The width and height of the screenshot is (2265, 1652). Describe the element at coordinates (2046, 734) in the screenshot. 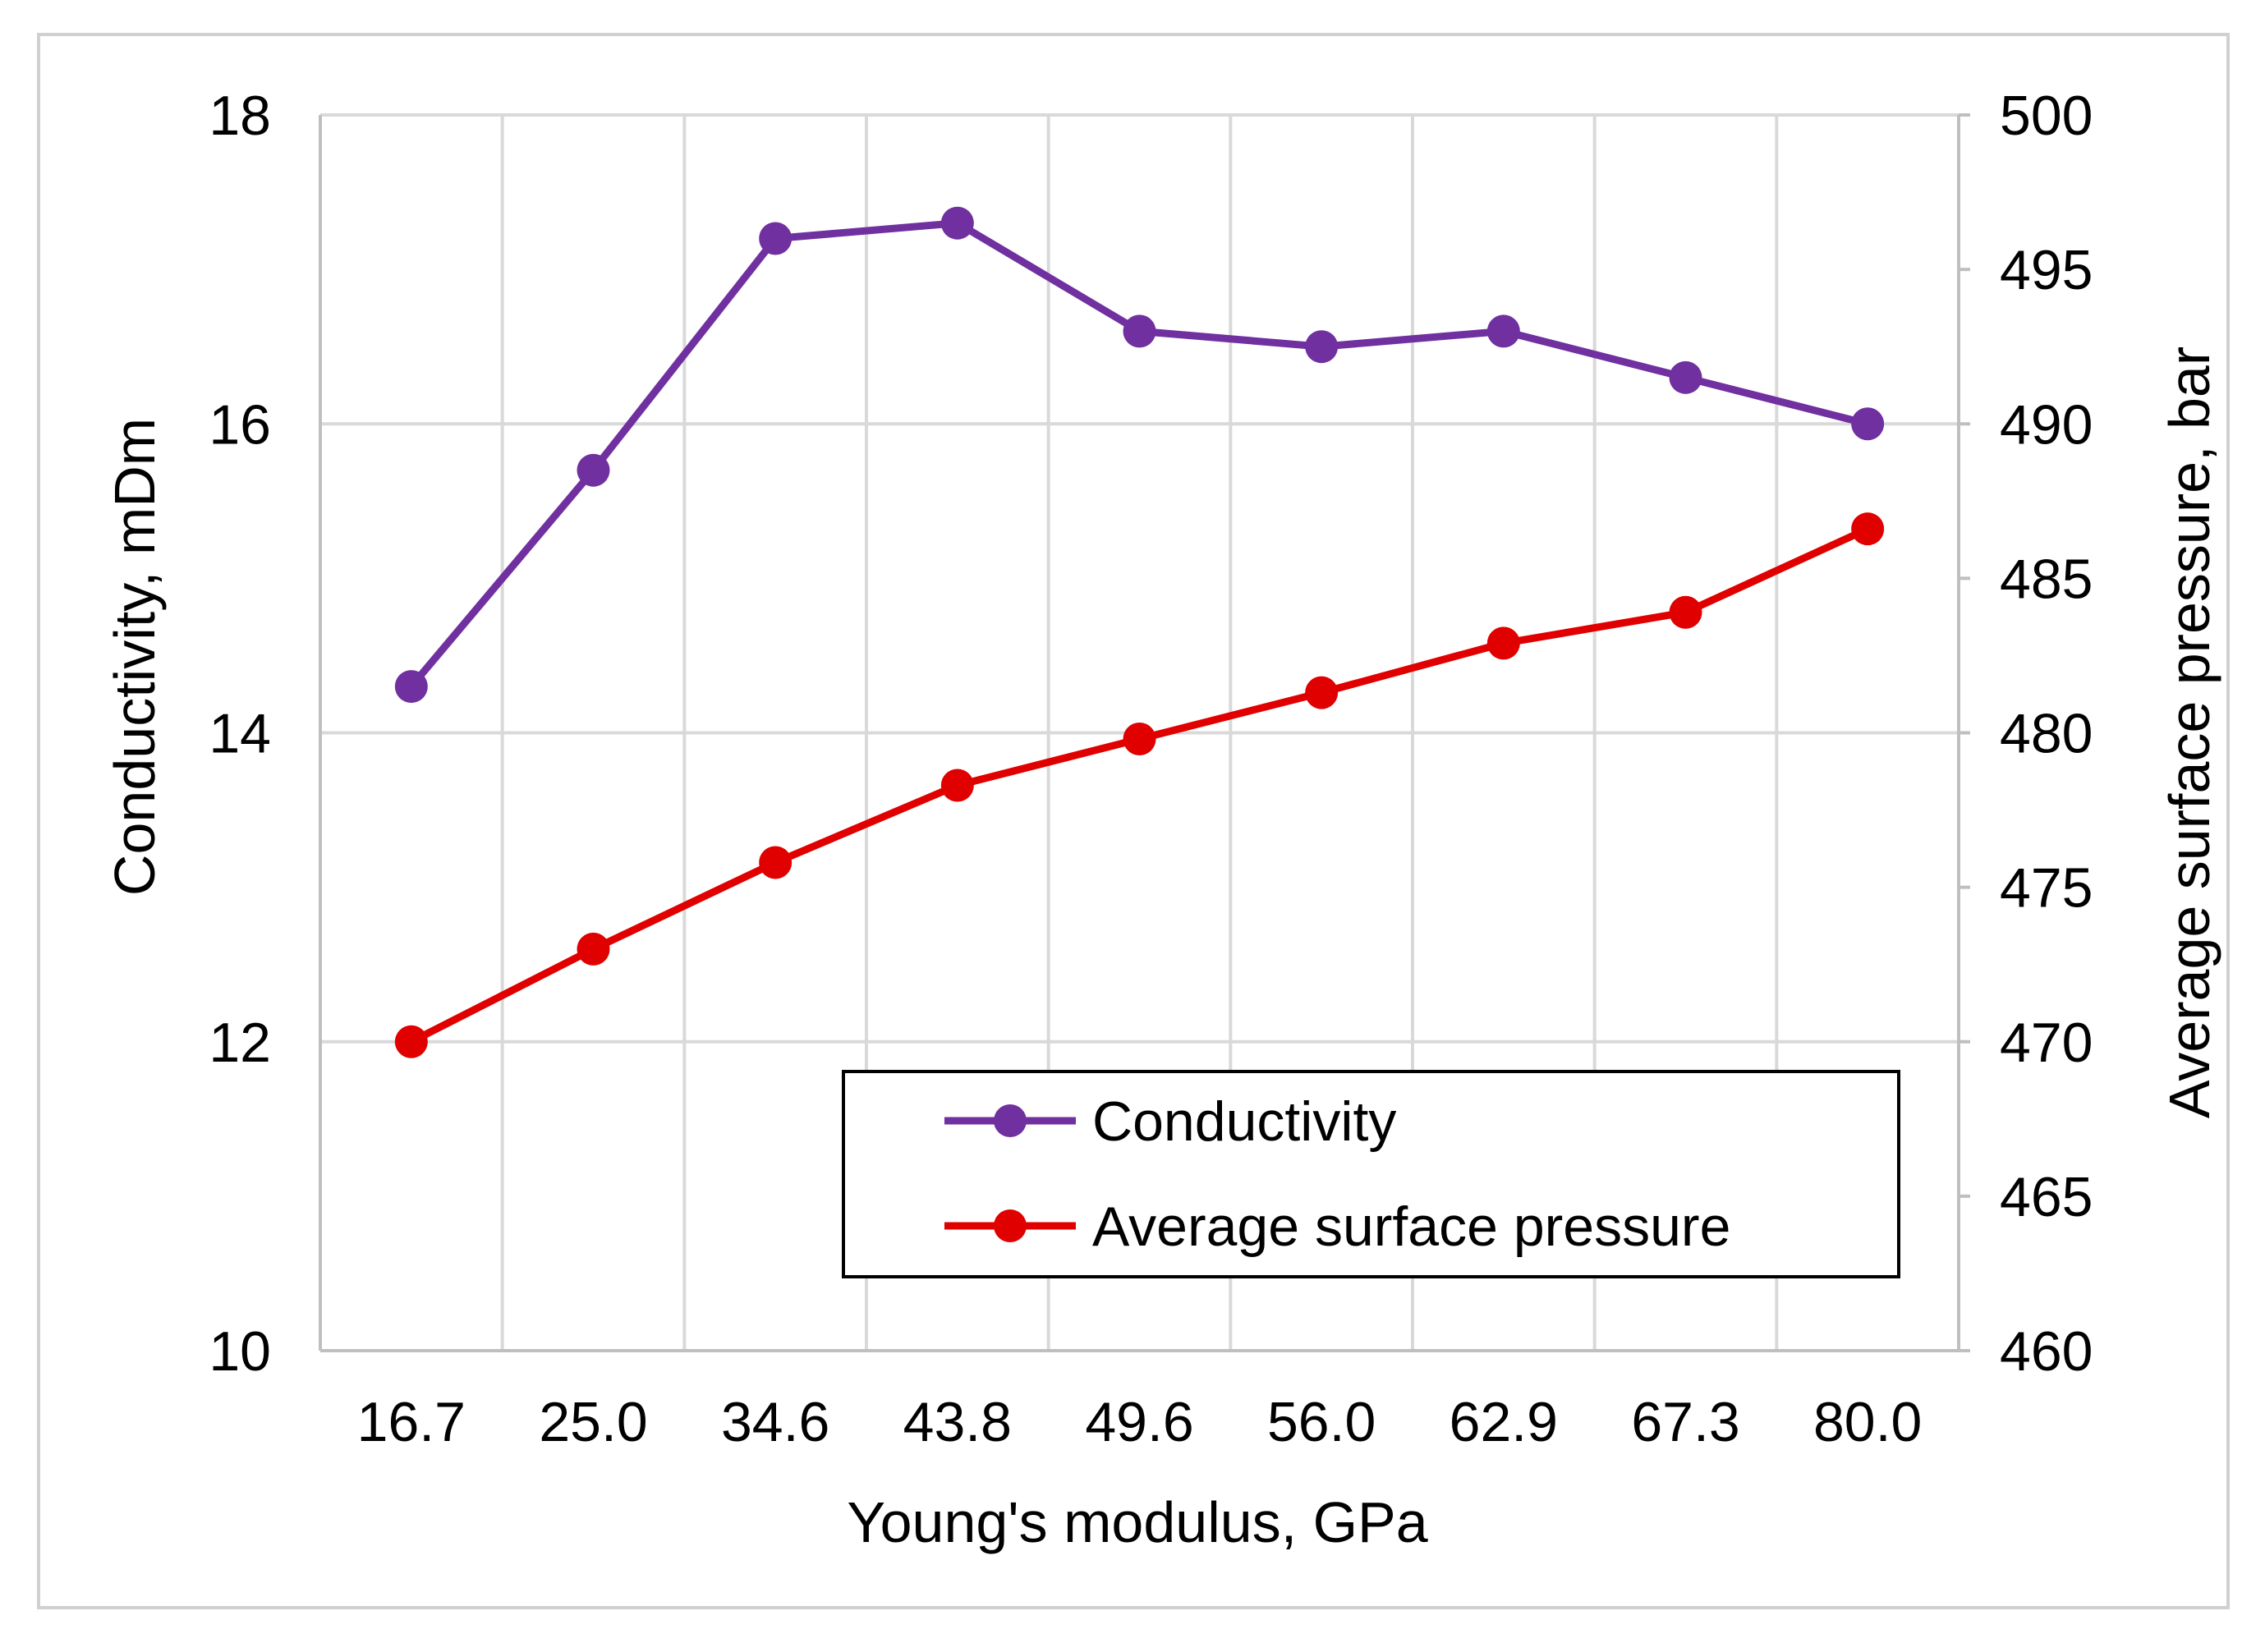

I see `y-right-tick-label: 480` at that location.